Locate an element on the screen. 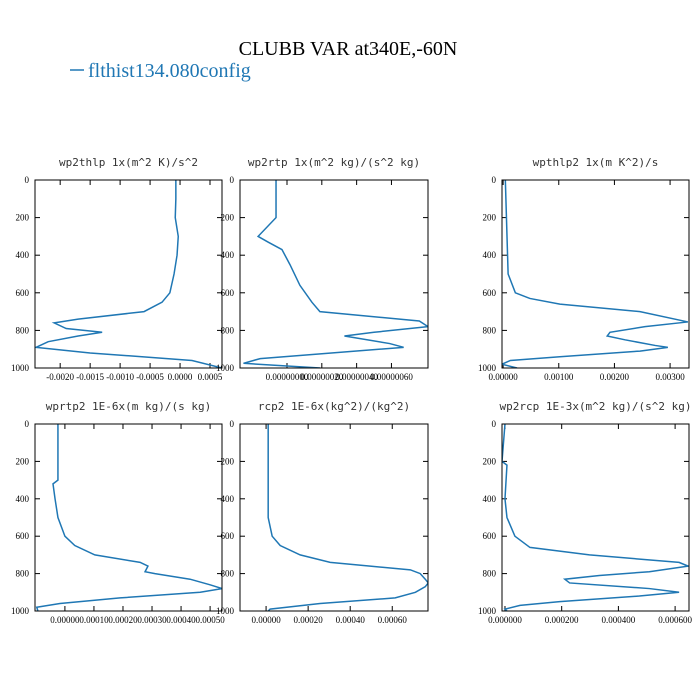 The width and height of the screenshot is (700, 700). x-tick-label: 0.0005 is located at coordinates (210, 377).